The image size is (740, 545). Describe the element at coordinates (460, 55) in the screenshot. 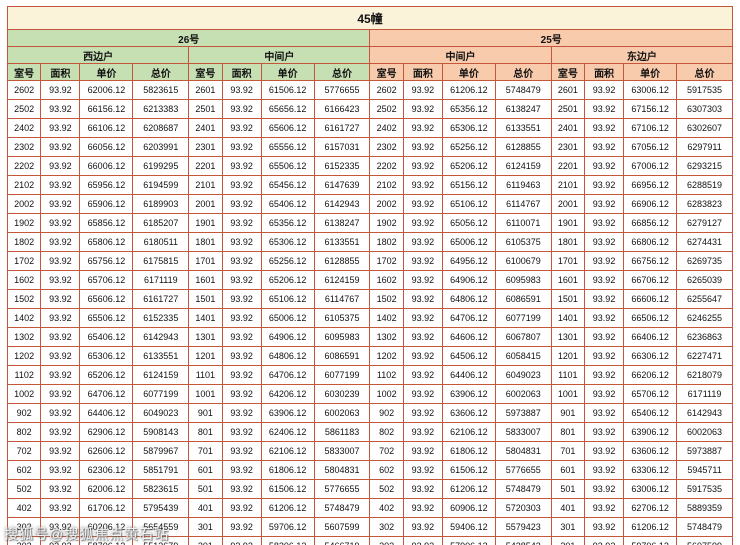

I see `side-header-mid-25: 中间户` at that location.